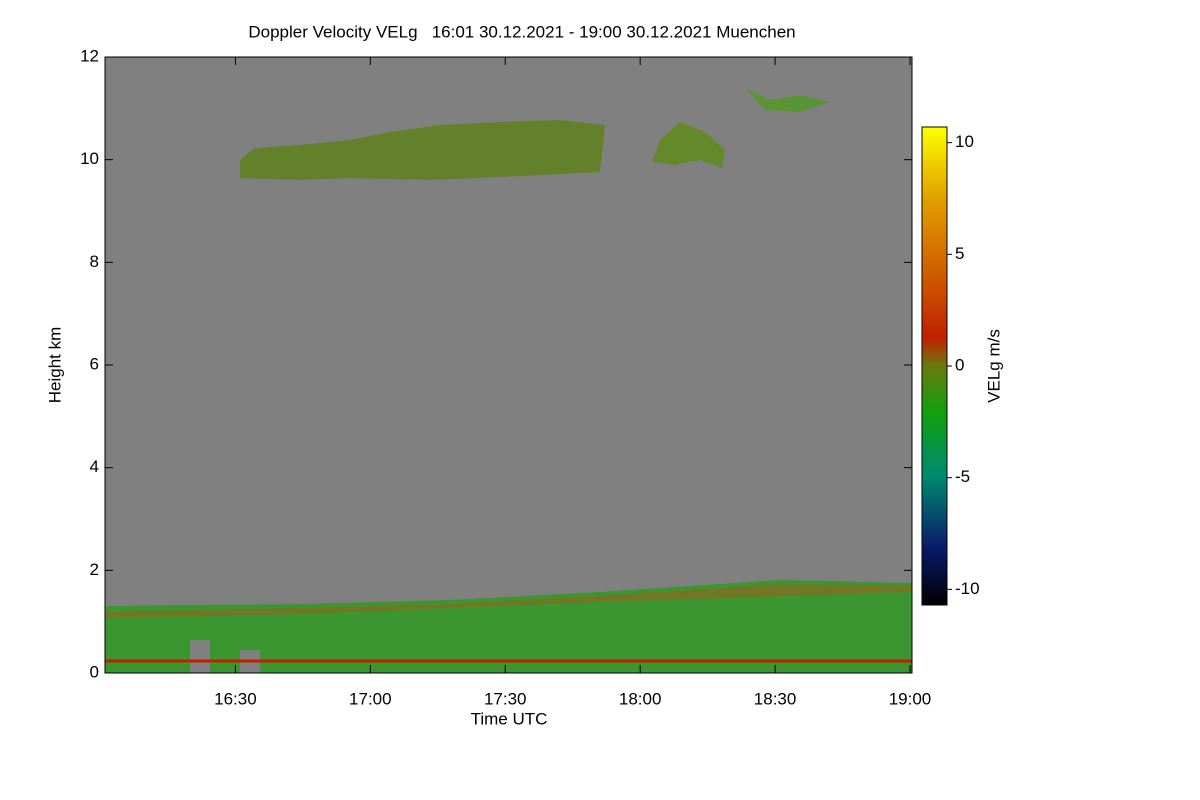 Image resolution: width=1200 pixels, height=800 pixels. What do you see at coordinates (964, 141) in the screenshot?
I see `colorbar-tick-label: 10` at bounding box center [964, 141].